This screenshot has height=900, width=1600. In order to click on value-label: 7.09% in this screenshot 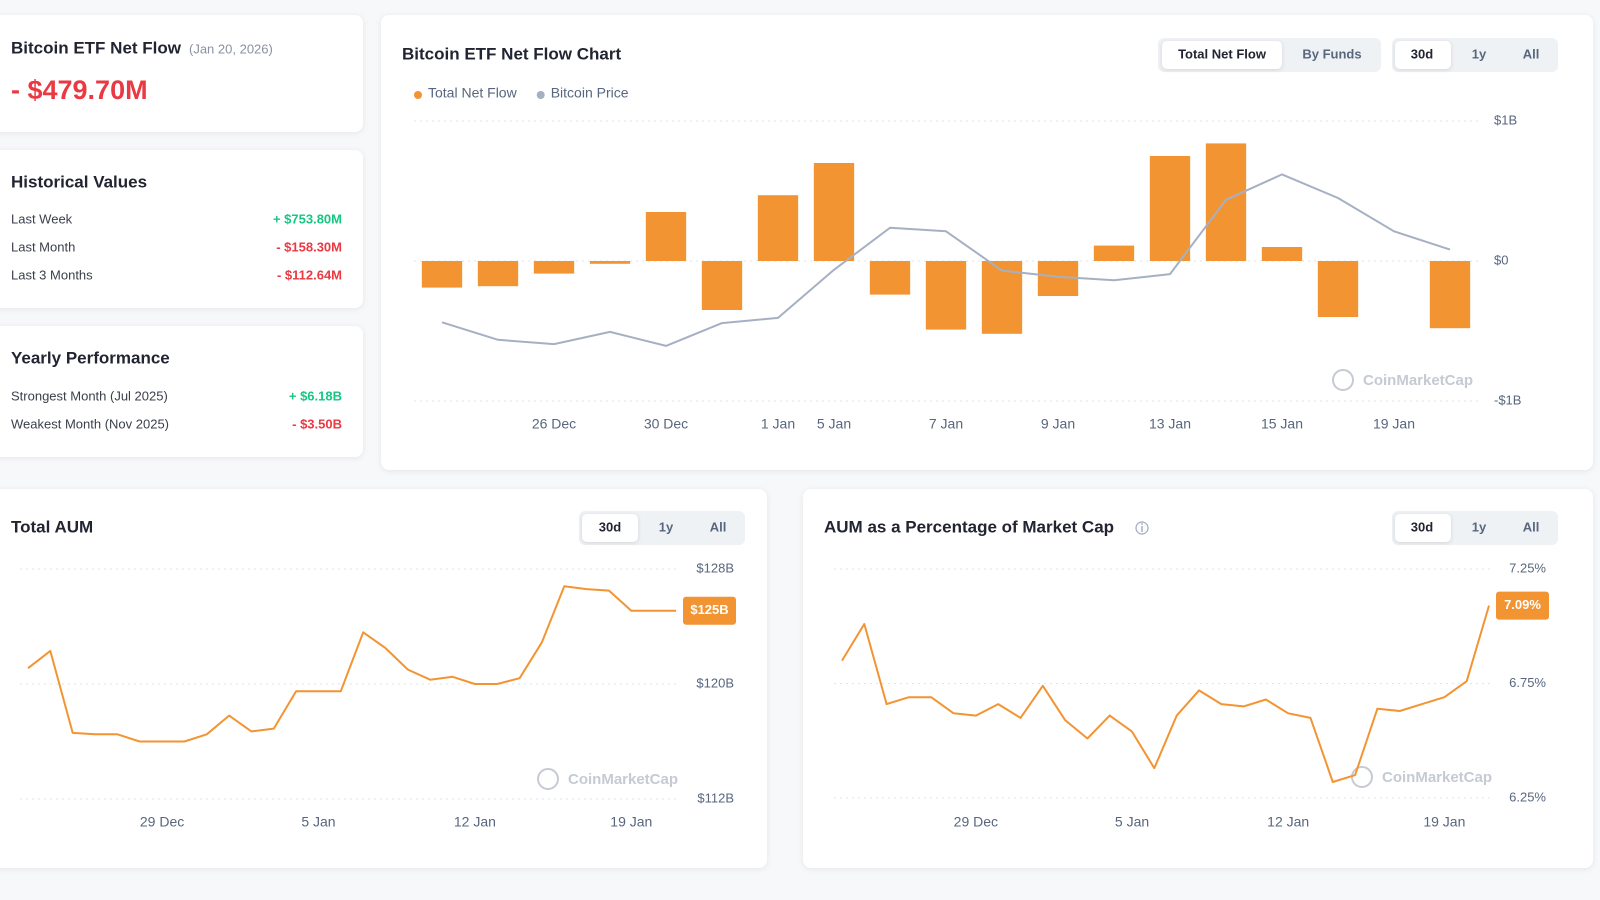, I will do `click(1522, 604)`.